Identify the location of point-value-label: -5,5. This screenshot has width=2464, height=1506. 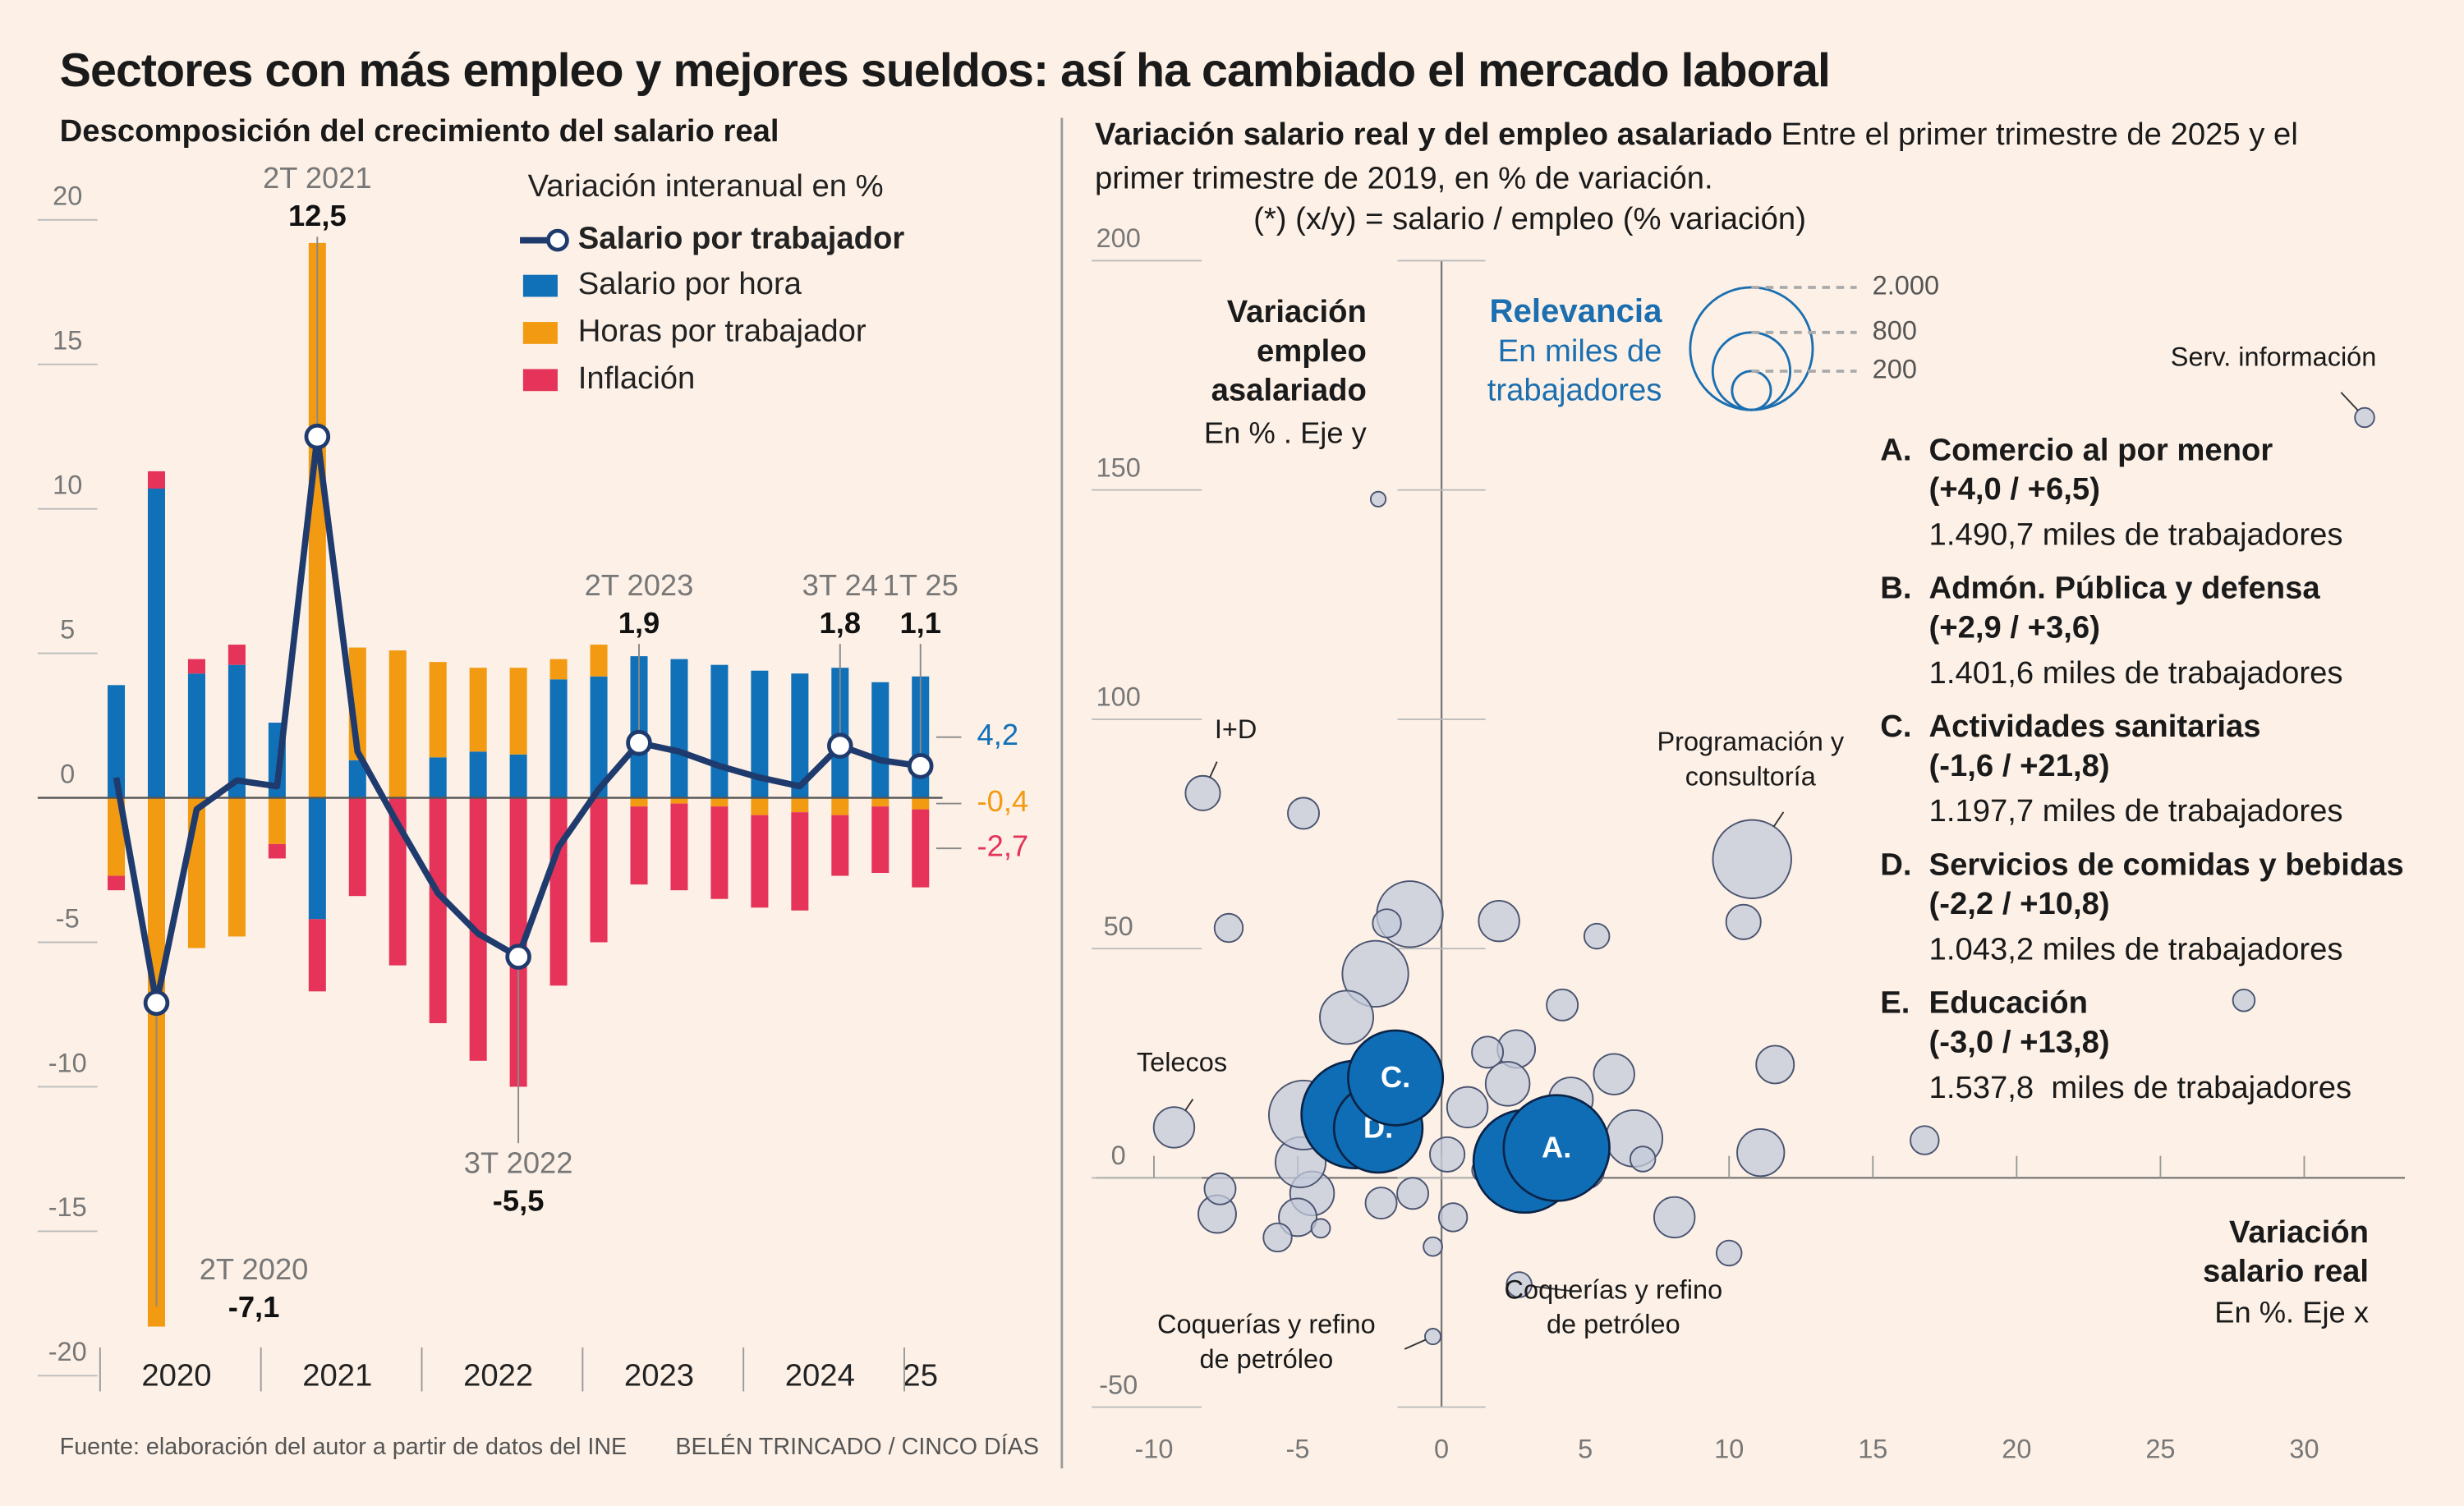
(519, 1201).